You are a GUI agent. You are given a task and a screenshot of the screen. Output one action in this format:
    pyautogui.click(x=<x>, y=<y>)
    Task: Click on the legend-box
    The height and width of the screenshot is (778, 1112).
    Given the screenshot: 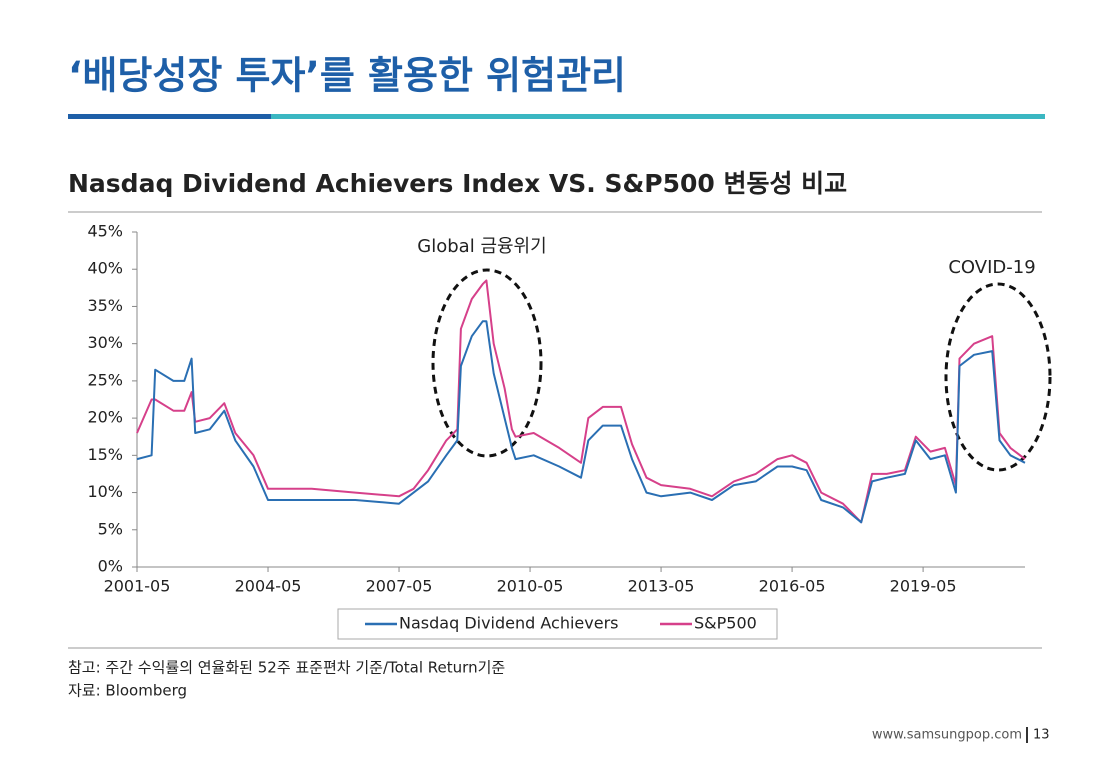 What is the action you would take?
    pyautogui.click(x=557, y=624)
    